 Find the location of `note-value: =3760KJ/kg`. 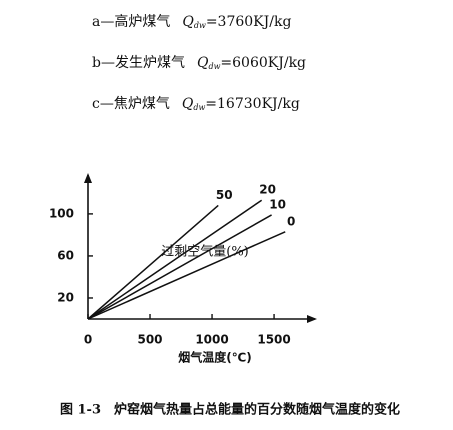

note-value: =3760KJ/kg is located at coordinates (249, 22).